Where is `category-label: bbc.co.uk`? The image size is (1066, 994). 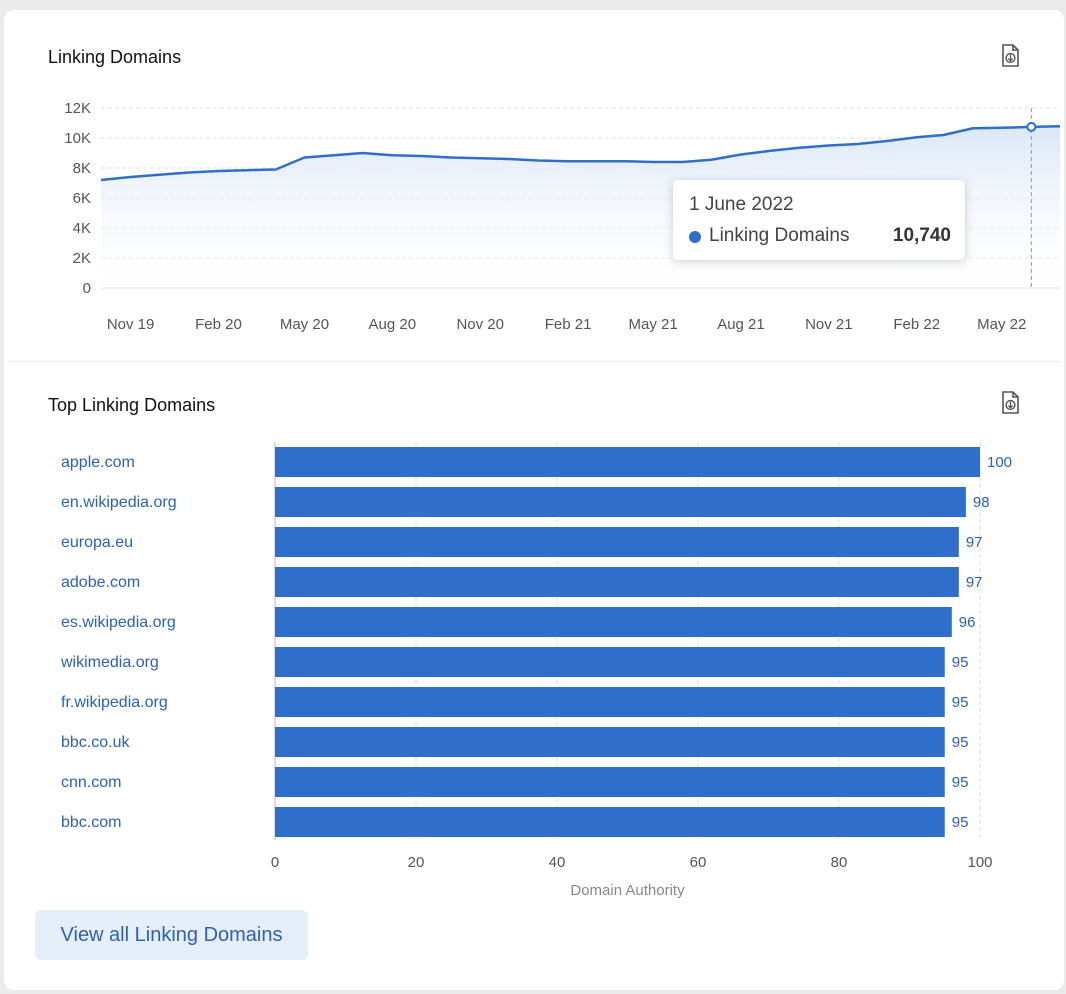 category-label: bbc.co.uk is located at coordinates (95, 742).